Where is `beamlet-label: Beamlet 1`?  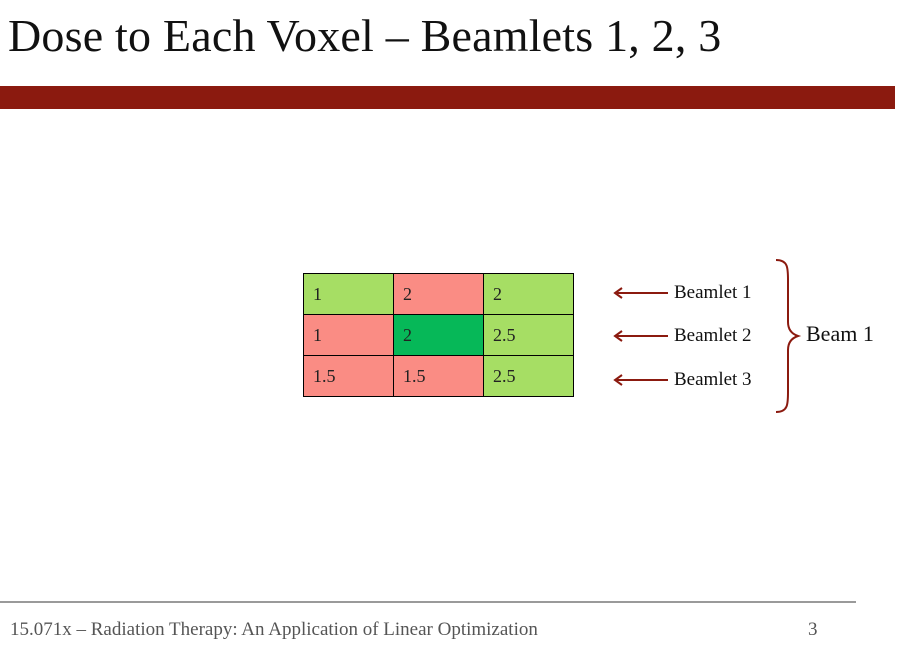 beamlet-label: Beamlet 1 is located at coordinates (713, 292).